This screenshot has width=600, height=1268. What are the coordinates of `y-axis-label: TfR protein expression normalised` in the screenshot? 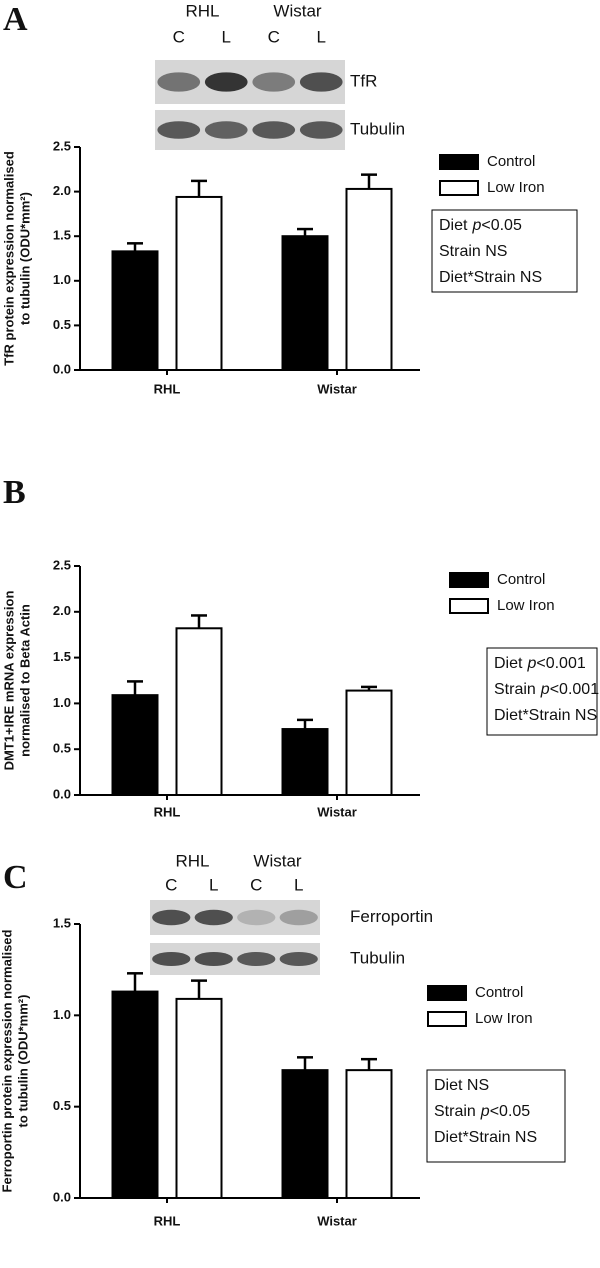 It's located at (8, 258).